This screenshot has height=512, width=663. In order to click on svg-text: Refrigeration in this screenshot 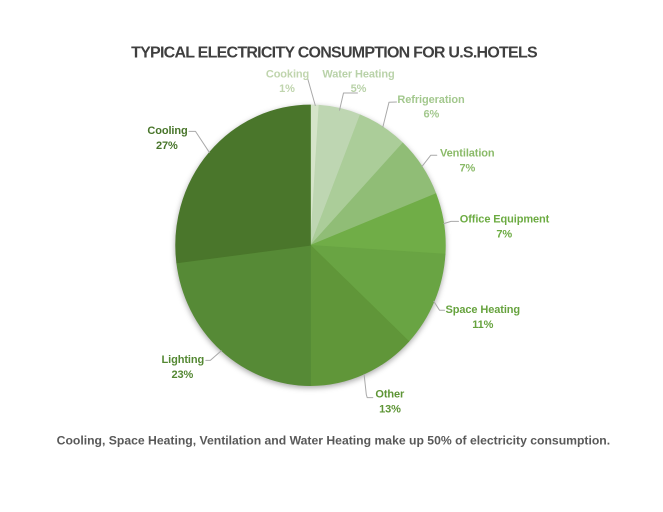, I will do `click(431, 100)`.